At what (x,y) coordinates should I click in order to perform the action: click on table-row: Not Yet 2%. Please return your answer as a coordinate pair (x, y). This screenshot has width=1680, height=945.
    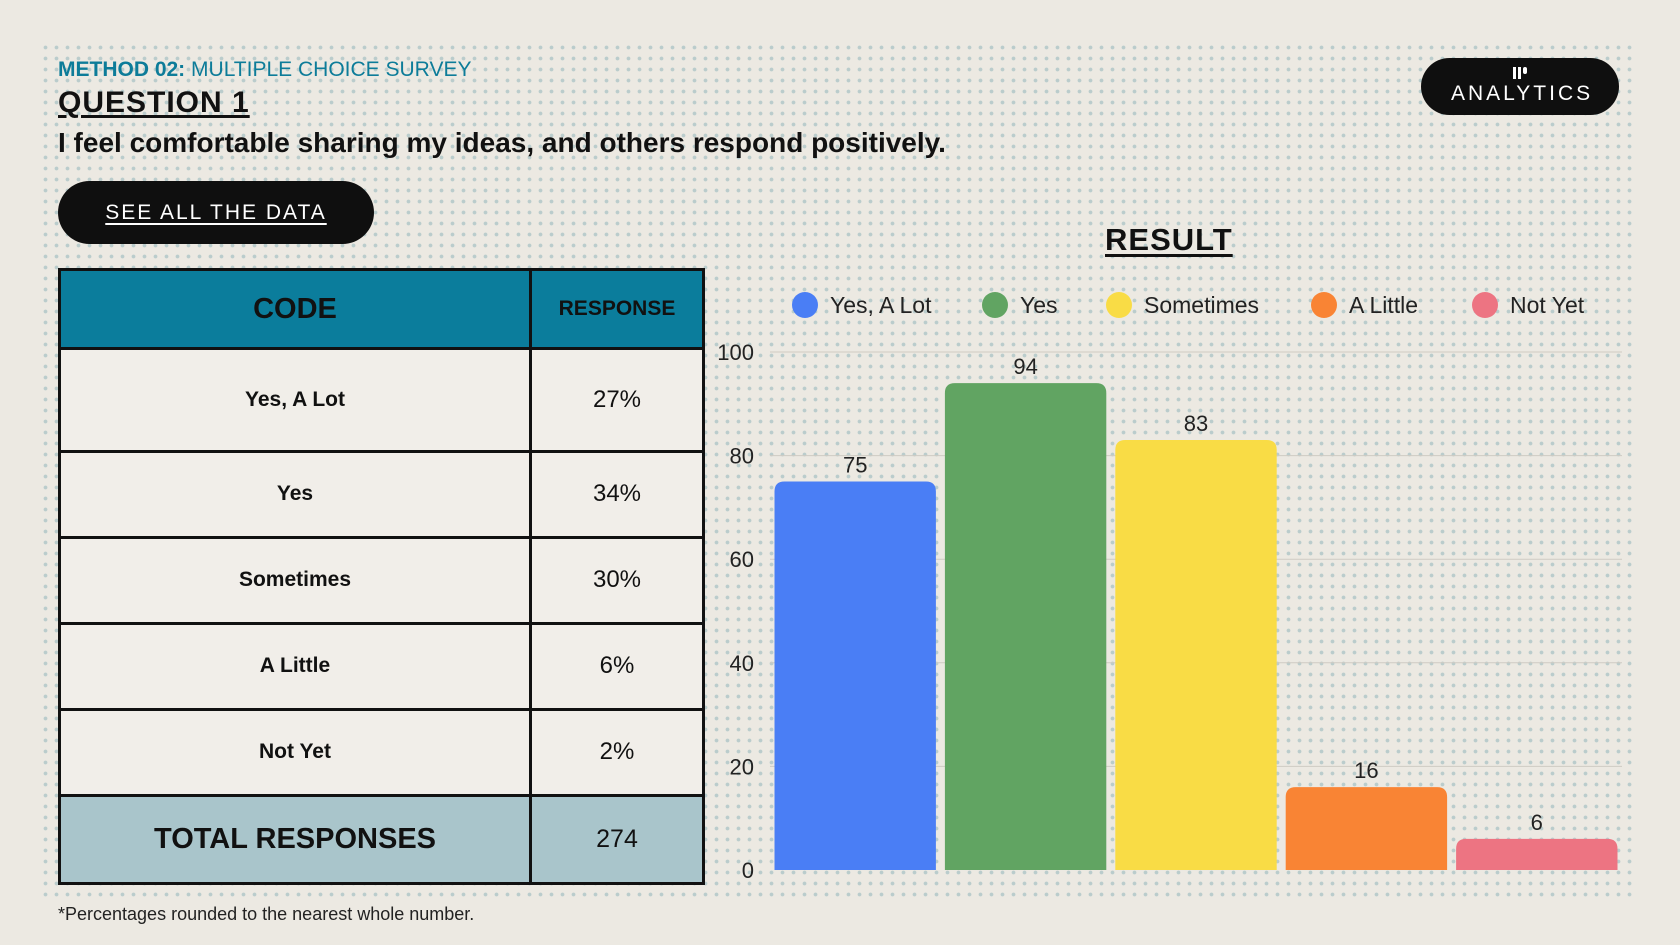
    Looking at the image, I should click on (381, 752).